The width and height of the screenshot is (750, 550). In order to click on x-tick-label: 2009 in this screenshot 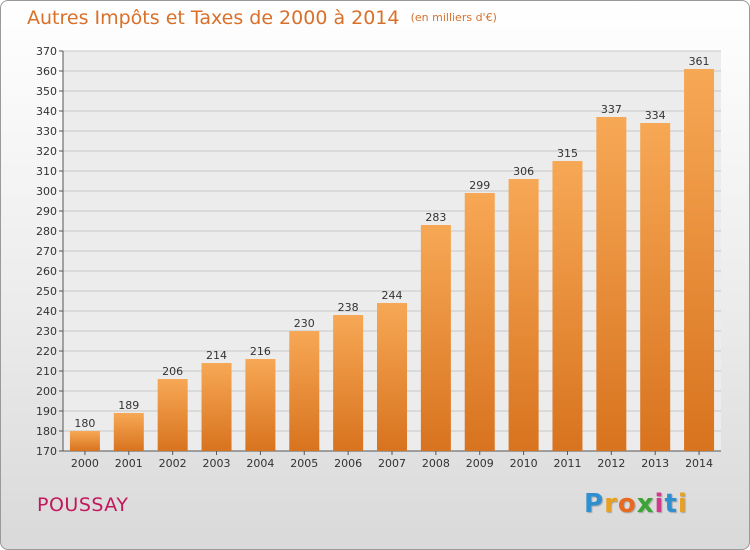, I will do `click(480, 463)`.